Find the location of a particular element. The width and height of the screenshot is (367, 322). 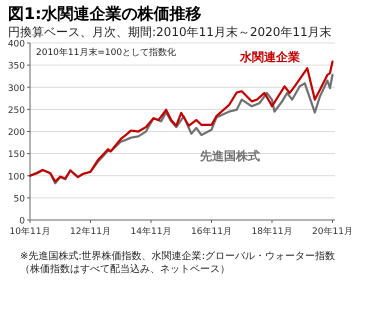

y-tick-label: 100 is located at coordinates (17, 177).